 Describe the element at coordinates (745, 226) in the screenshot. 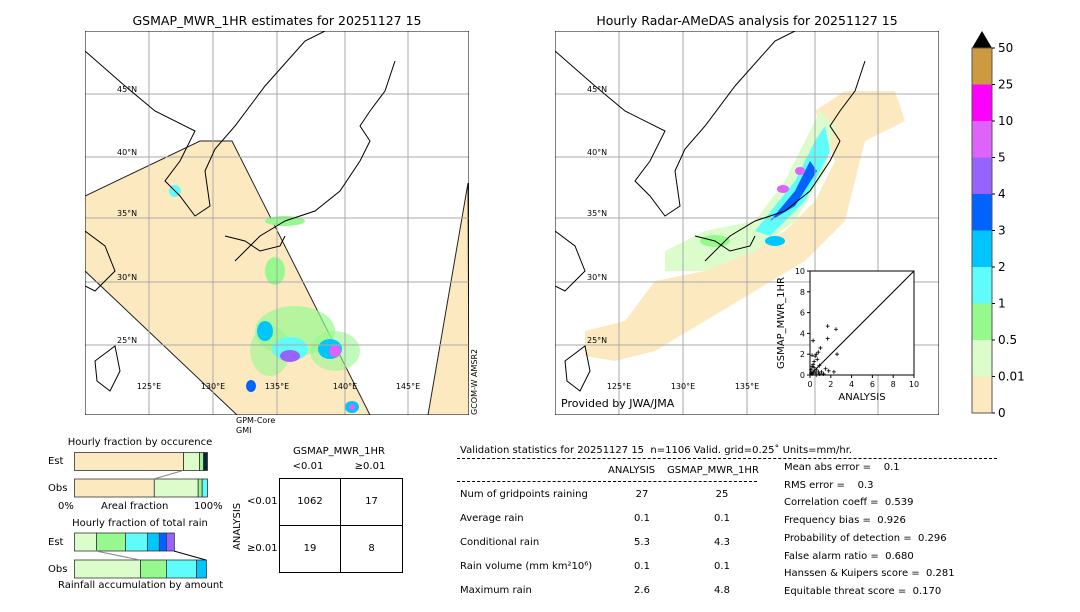

I see `analysis-rain-areas` at that location.